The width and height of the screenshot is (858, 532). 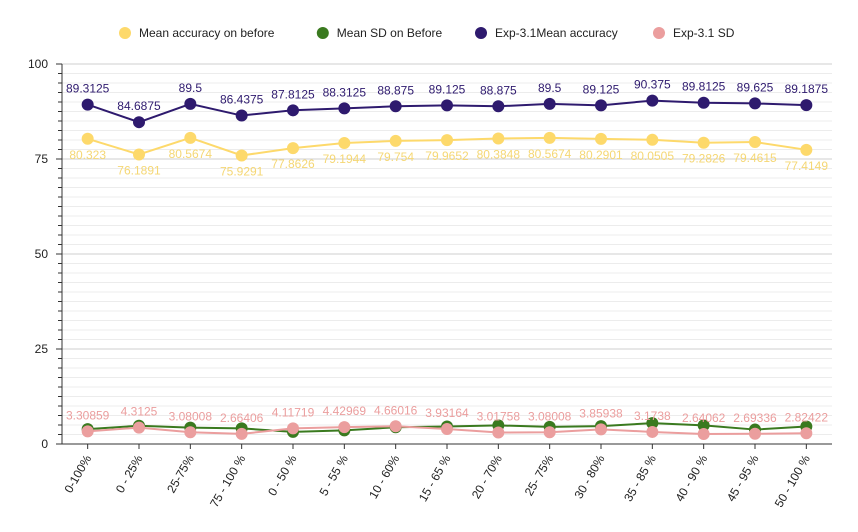 What do you see at coordinates (44, 444) in the screenshot?
I see `y-tick-label: 0` at bounding box center [44, 444].